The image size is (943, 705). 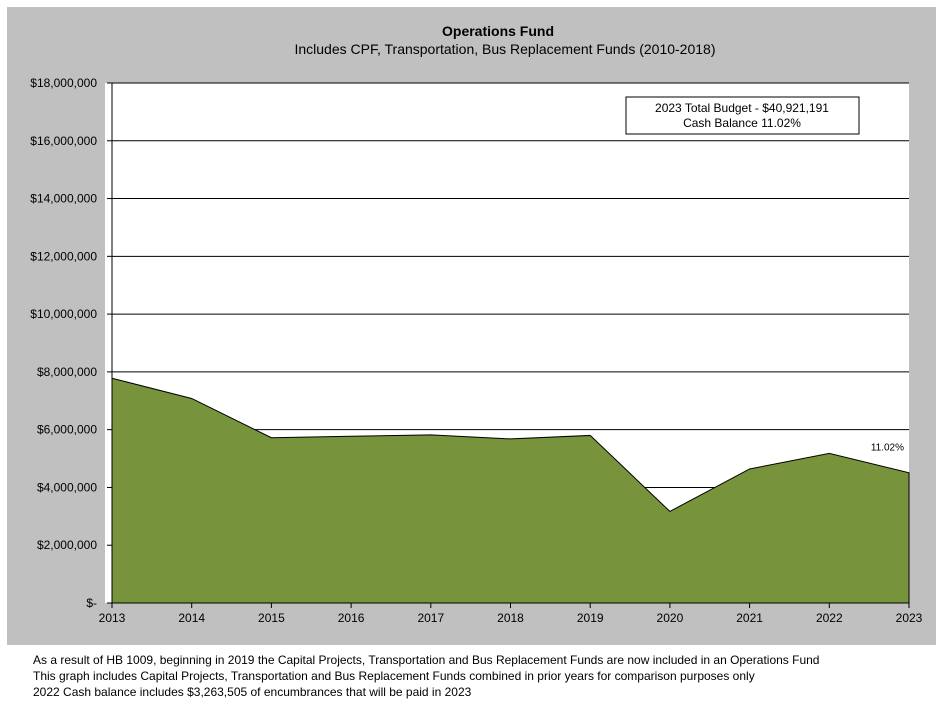 I want to click on y-tick-label: $4,000,000, so click(x=67, y=487).